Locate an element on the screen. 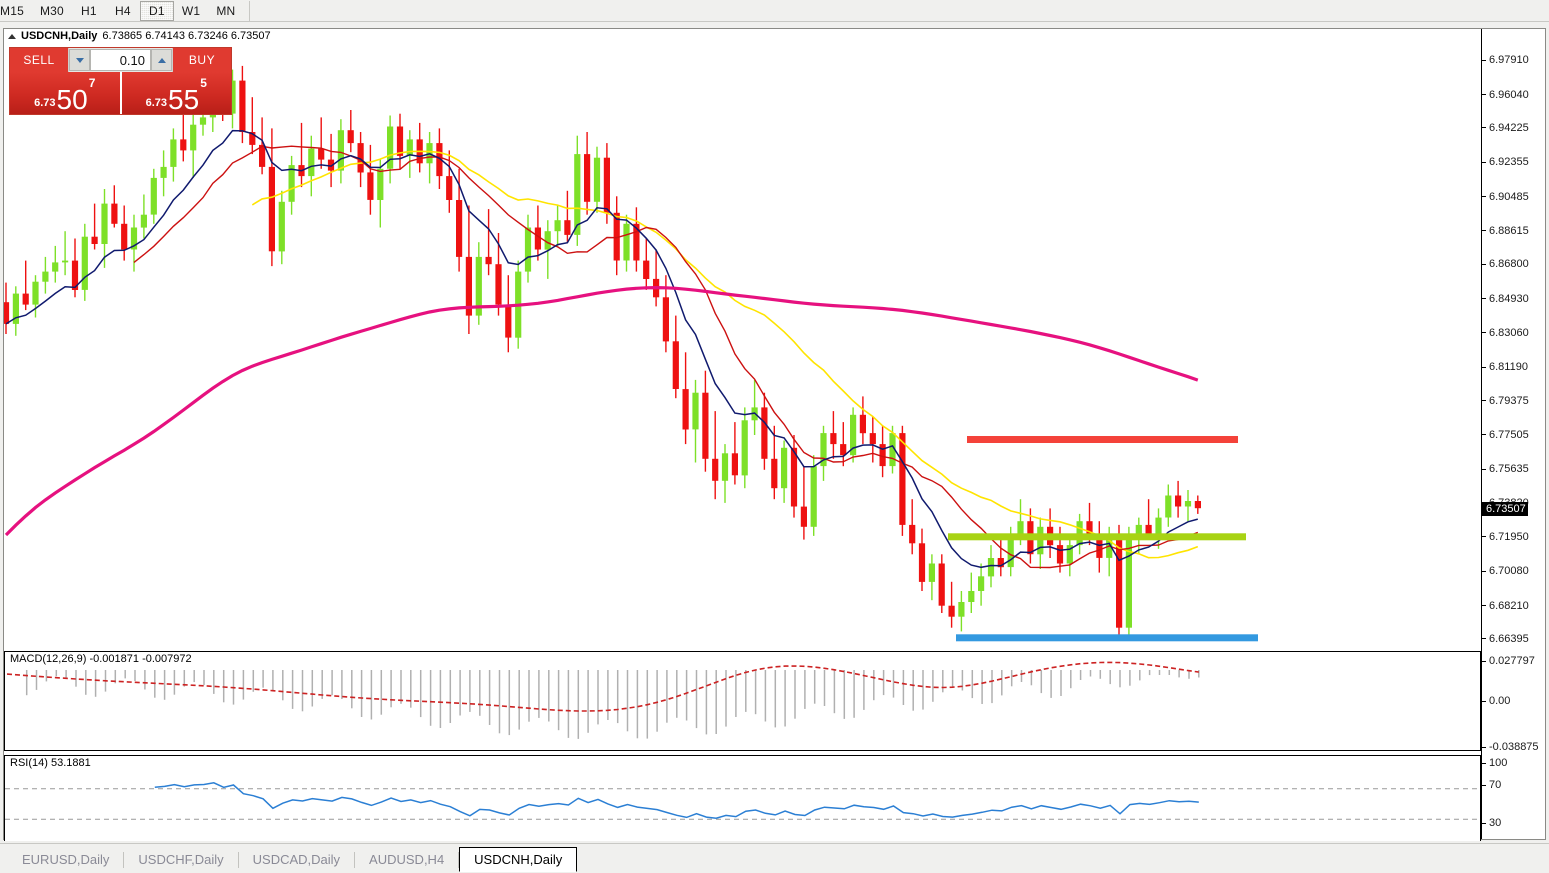 The width and height of the screenshot is (1549, 873). rsi-tick: 30 is located at coordinates (1491, 823).